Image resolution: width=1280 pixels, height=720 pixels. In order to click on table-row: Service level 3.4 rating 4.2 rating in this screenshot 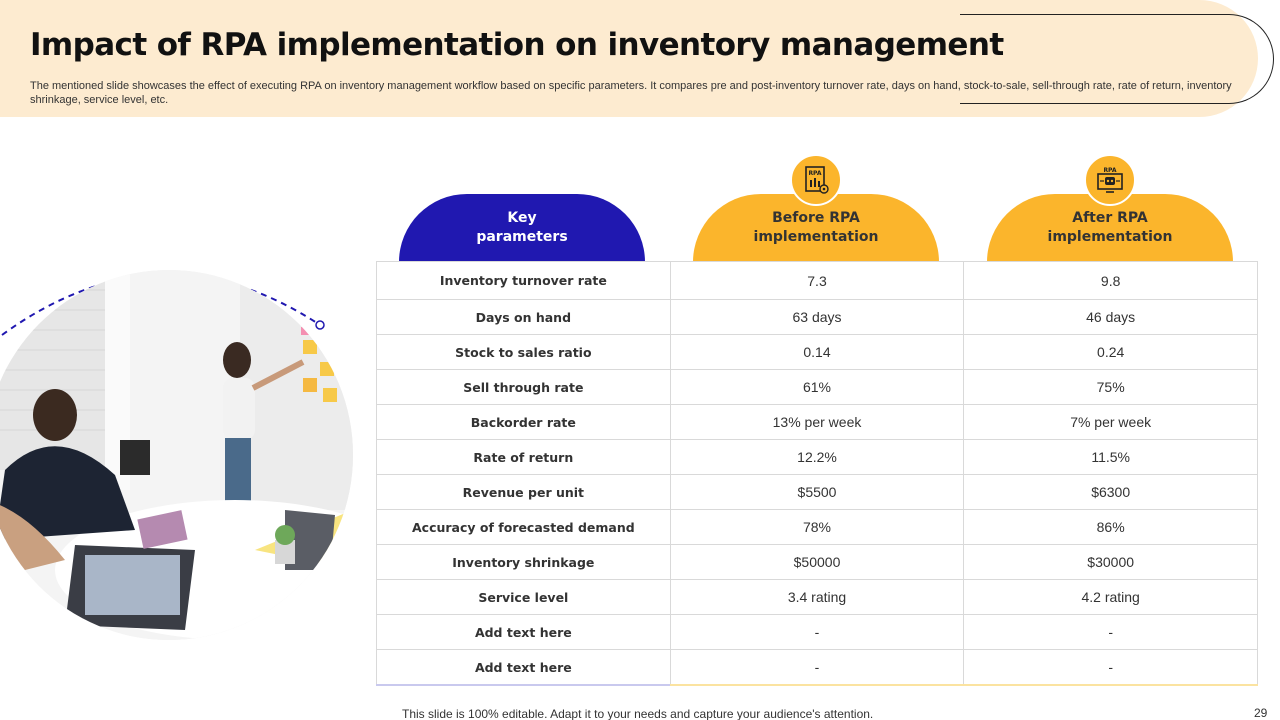, I will do `click(817, 597)`.